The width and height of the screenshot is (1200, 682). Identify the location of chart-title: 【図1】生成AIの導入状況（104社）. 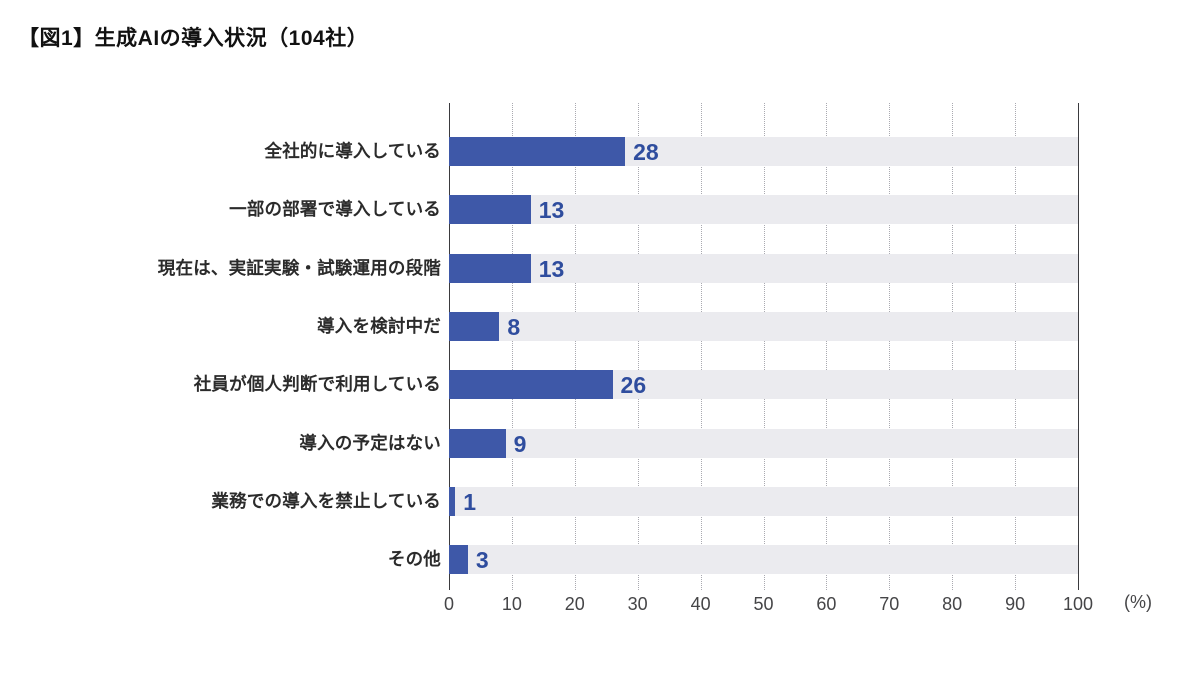
(193, 38).